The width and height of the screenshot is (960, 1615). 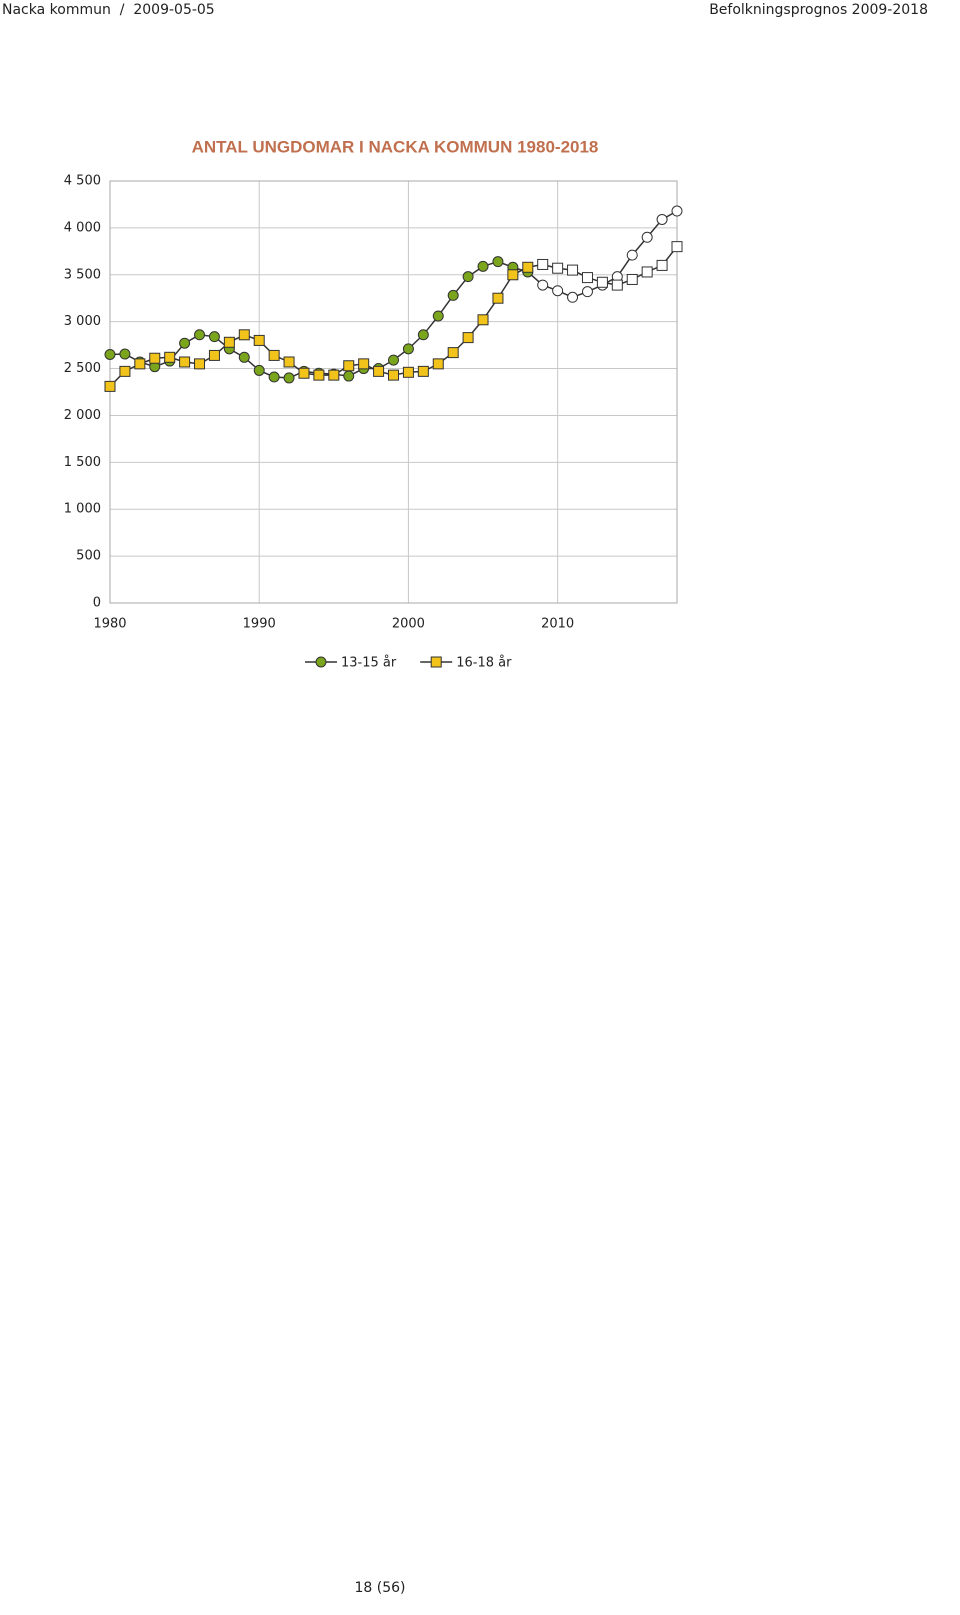 What do you see at coordinates (369, 663) in the screenshot?
I see `legend-label: 13-15 år` at bounding box center [369, 663].